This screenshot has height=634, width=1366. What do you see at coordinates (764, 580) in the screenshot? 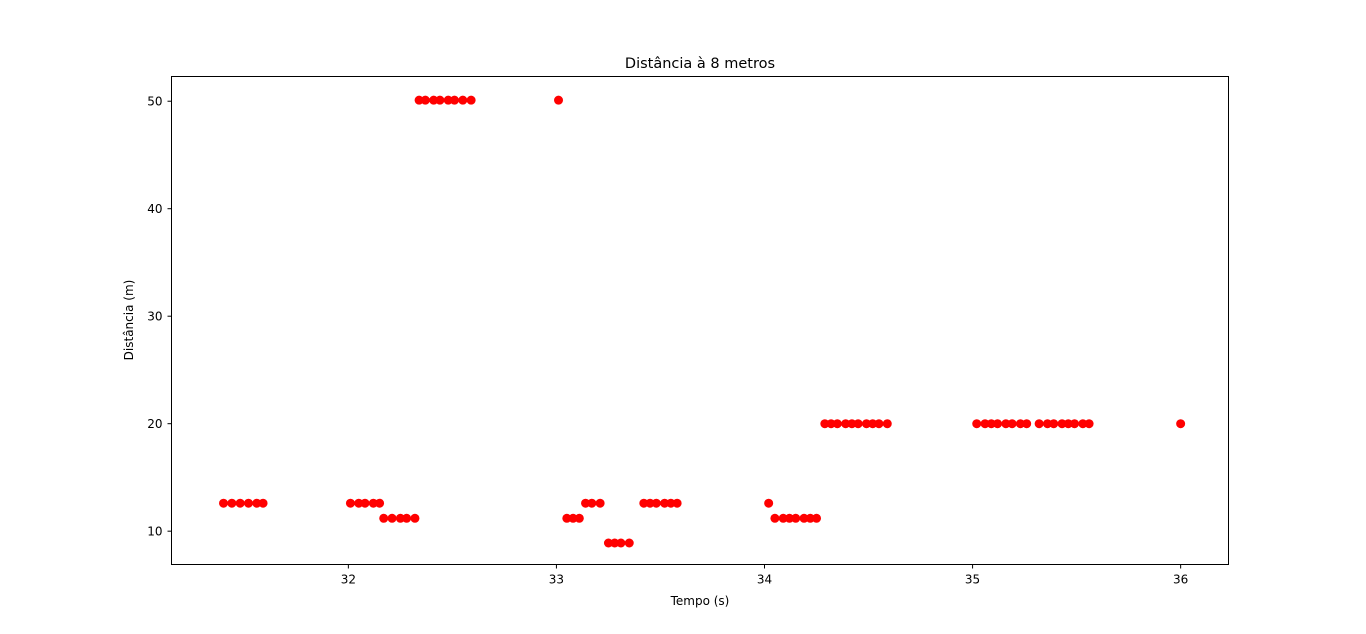
I see `x-tick-label: 34` at bounding box center [764, 580].